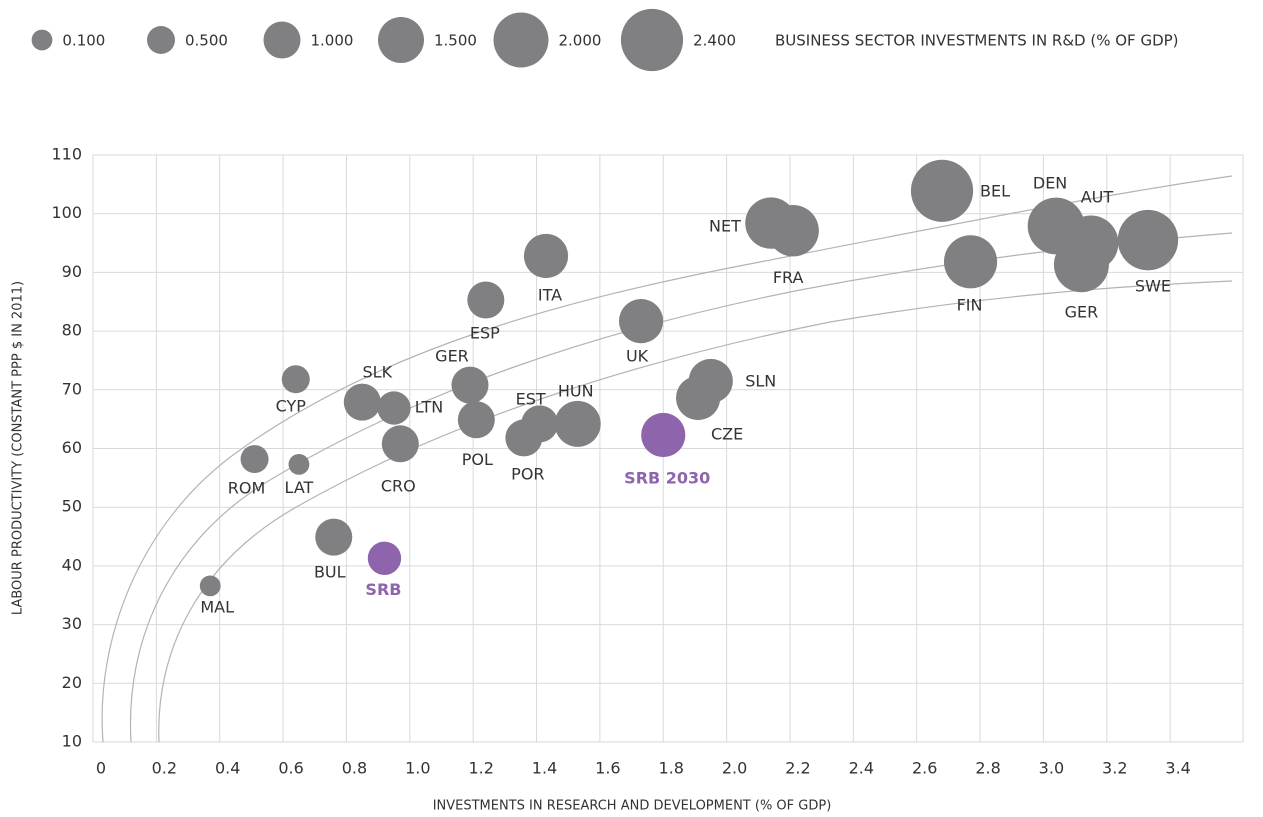 Image resolution: width=1263 pixels, height=817 pixels. What do you see at coordinates (164, 768) in the screenshot?
I see `x-tick-label: 0.2` at bounding box center [164, 768].